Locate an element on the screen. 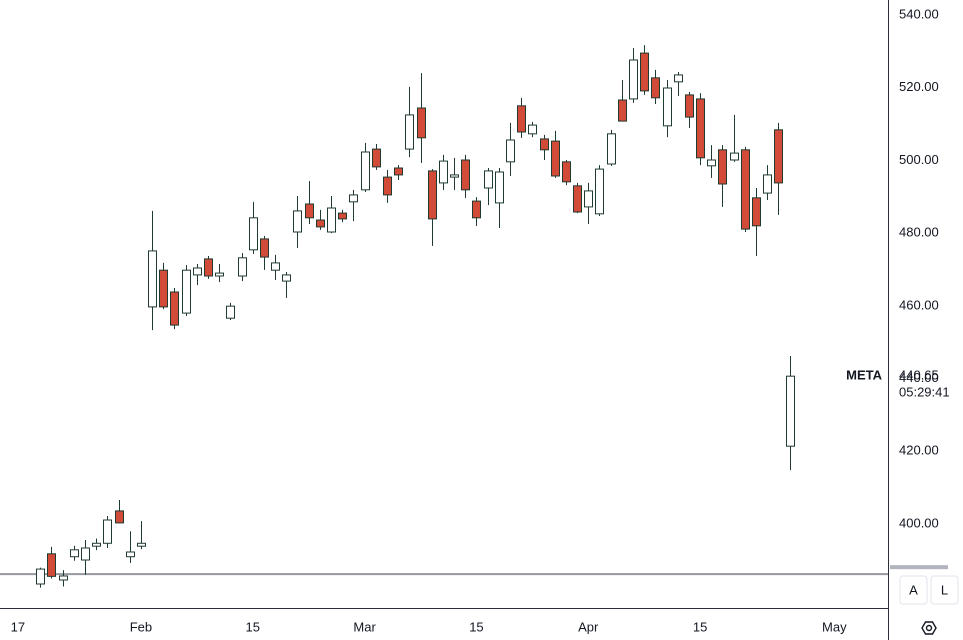  y-tick-label: 500.00 is located at coordinates (919, 159).